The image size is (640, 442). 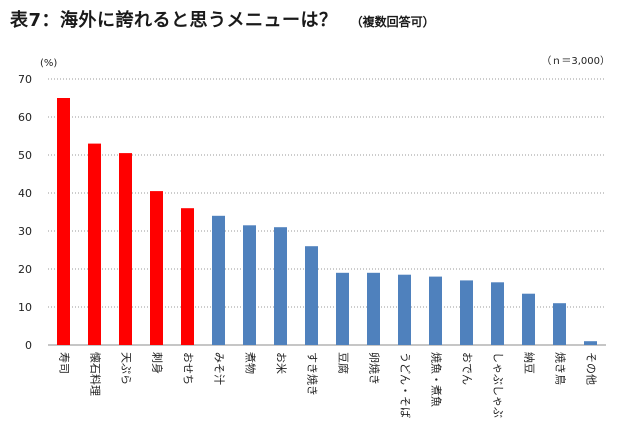 What do you see at coordinates (575, 61) in the screenshot?
I see `sample-size-note: （ｎ＝3,000）` at bounding box center [575, 61].